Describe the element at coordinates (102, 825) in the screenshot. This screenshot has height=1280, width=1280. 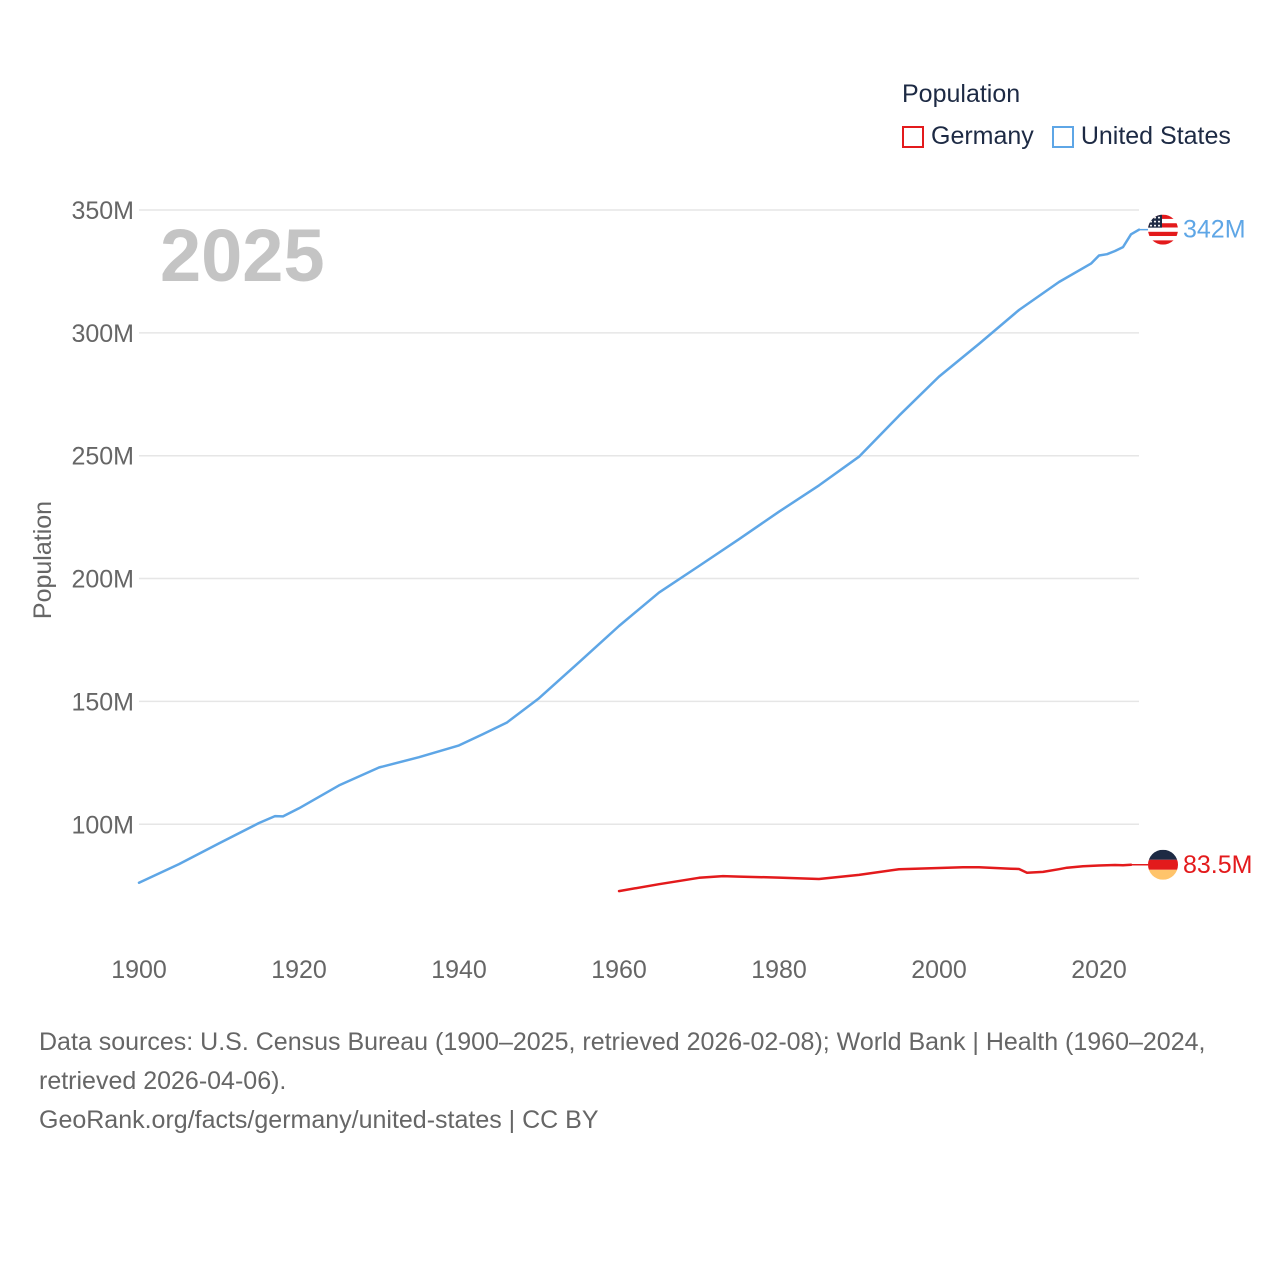
I see `y-tick-label: 100M` at that location.